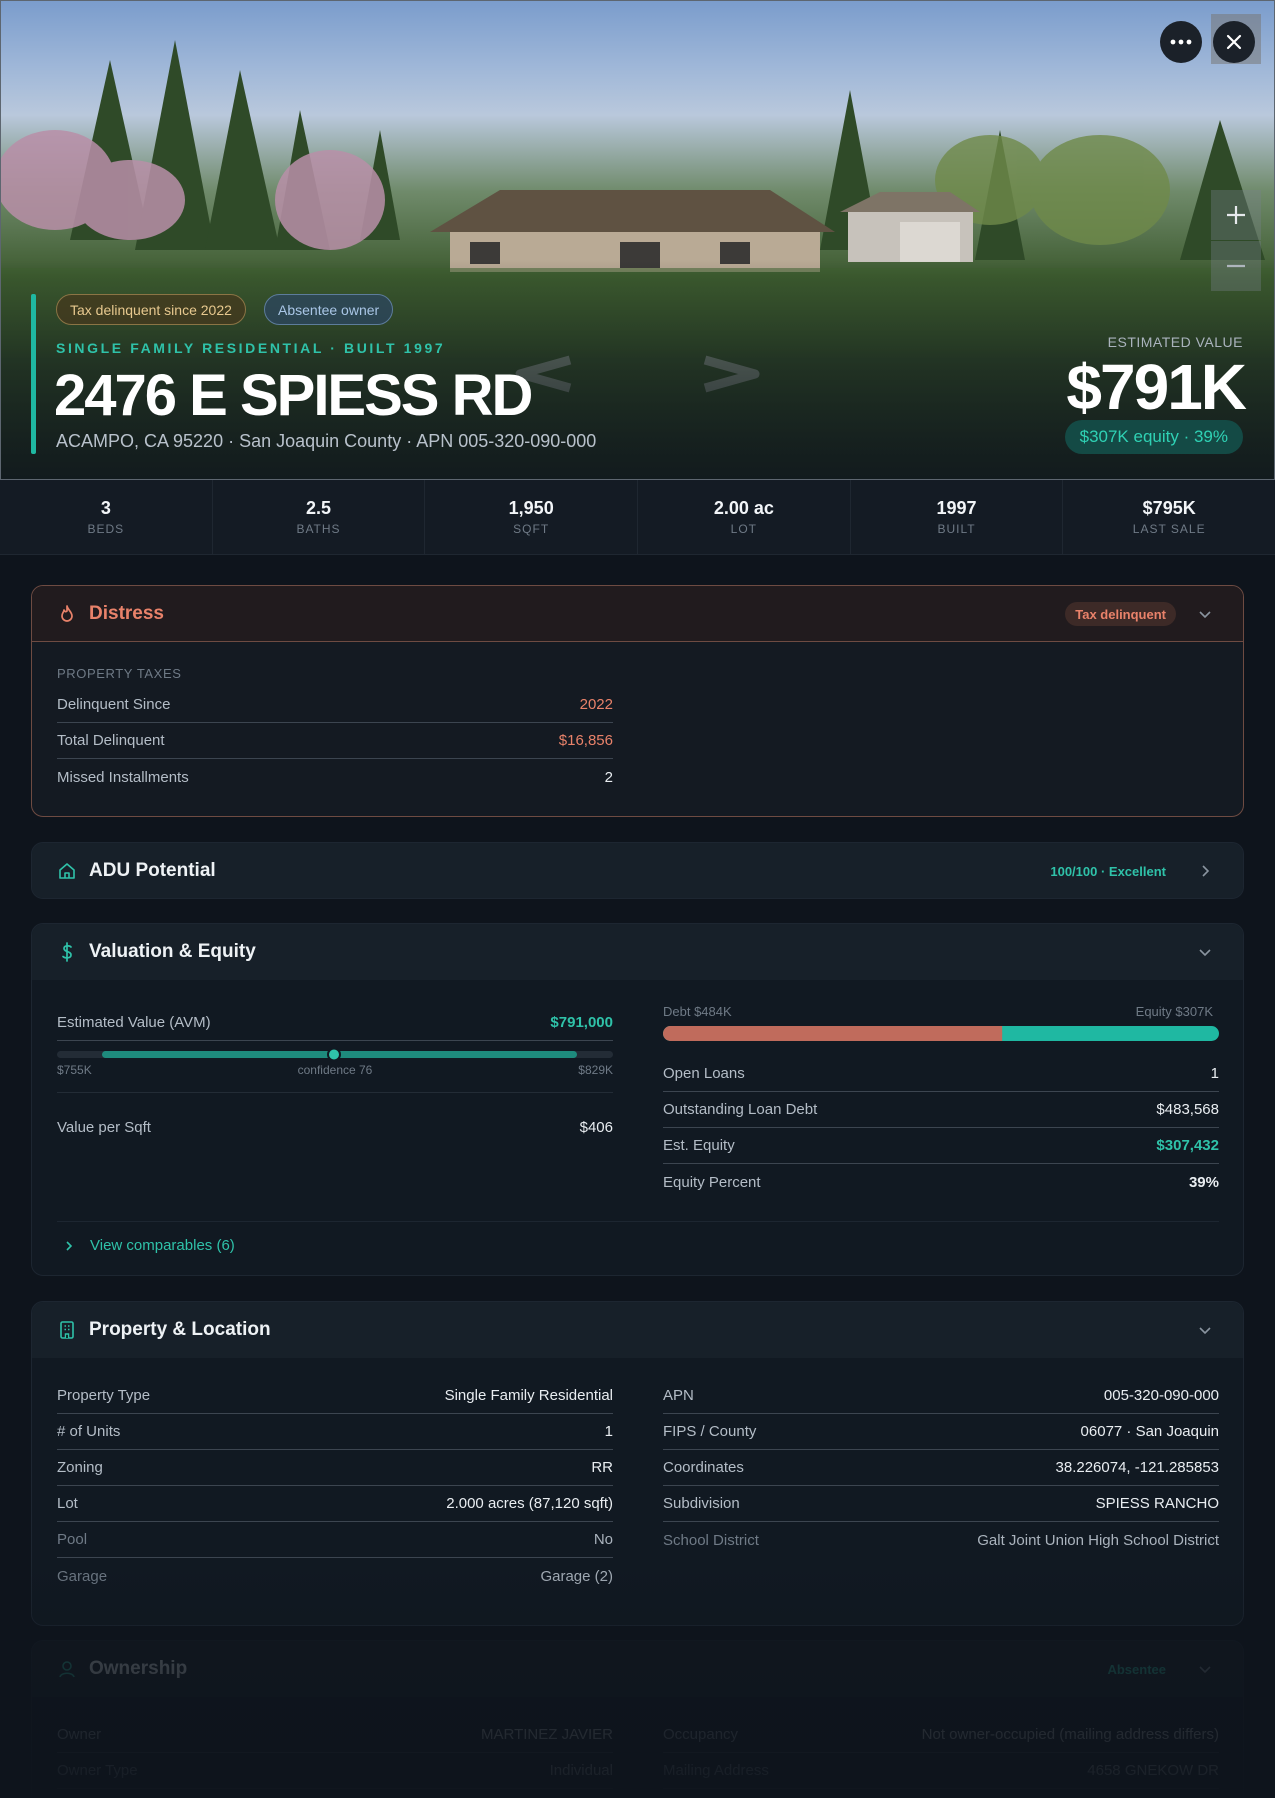 Image resolution: width=1275 pixels, height=1798 pixels. What do you see at coordinates (335, 1771) in the screenshot?
I see `table-row: Owner Type Individual` at bounding box center [335, 1771].